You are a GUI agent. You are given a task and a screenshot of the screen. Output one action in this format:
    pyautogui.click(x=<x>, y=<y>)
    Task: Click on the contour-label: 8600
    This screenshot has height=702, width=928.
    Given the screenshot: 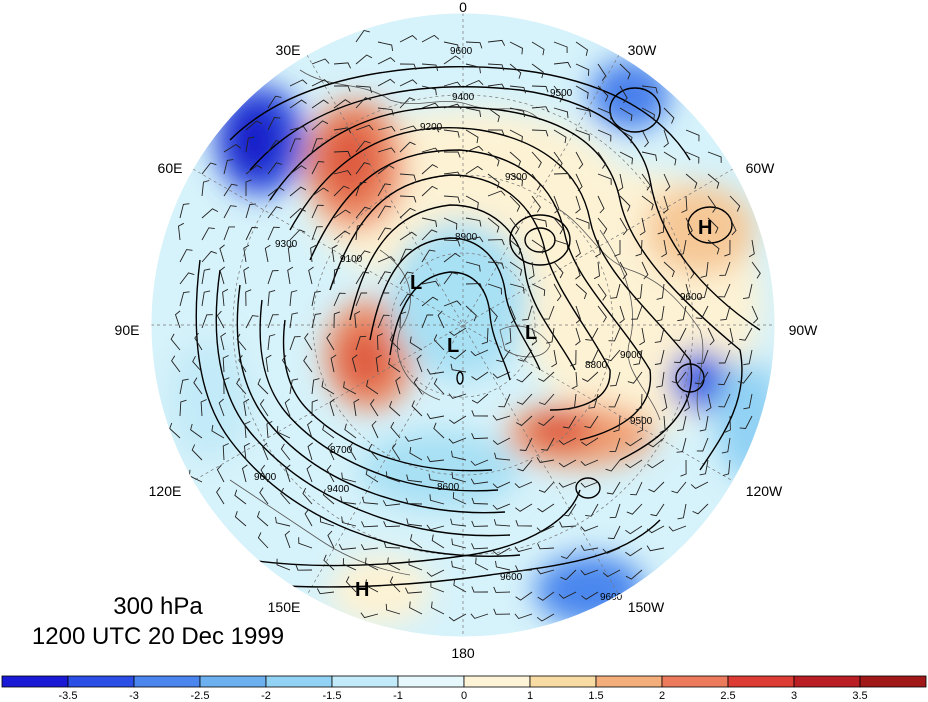 What is the action you would take?
    pyautogui.click(x=448, y=487)
    